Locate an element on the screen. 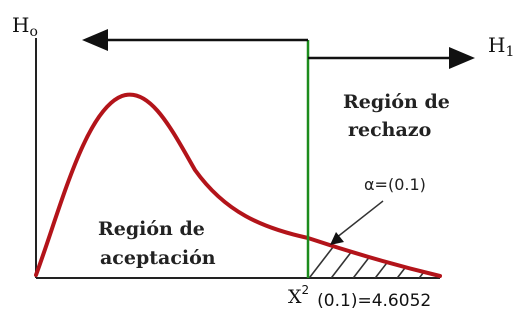  null-hypothesis-label: Ho is located at coordinates (25, 26).